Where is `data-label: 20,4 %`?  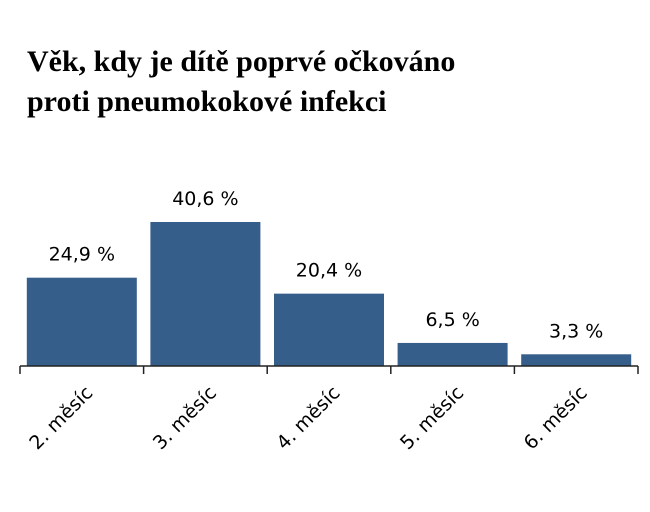 data-label: 20,4 % is located at coordinates (329, 271).